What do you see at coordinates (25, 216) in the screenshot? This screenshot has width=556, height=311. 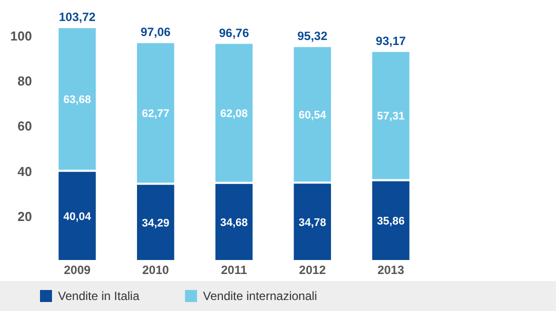 I see `y-tick-label: 20` at bounding box center [25, 216].